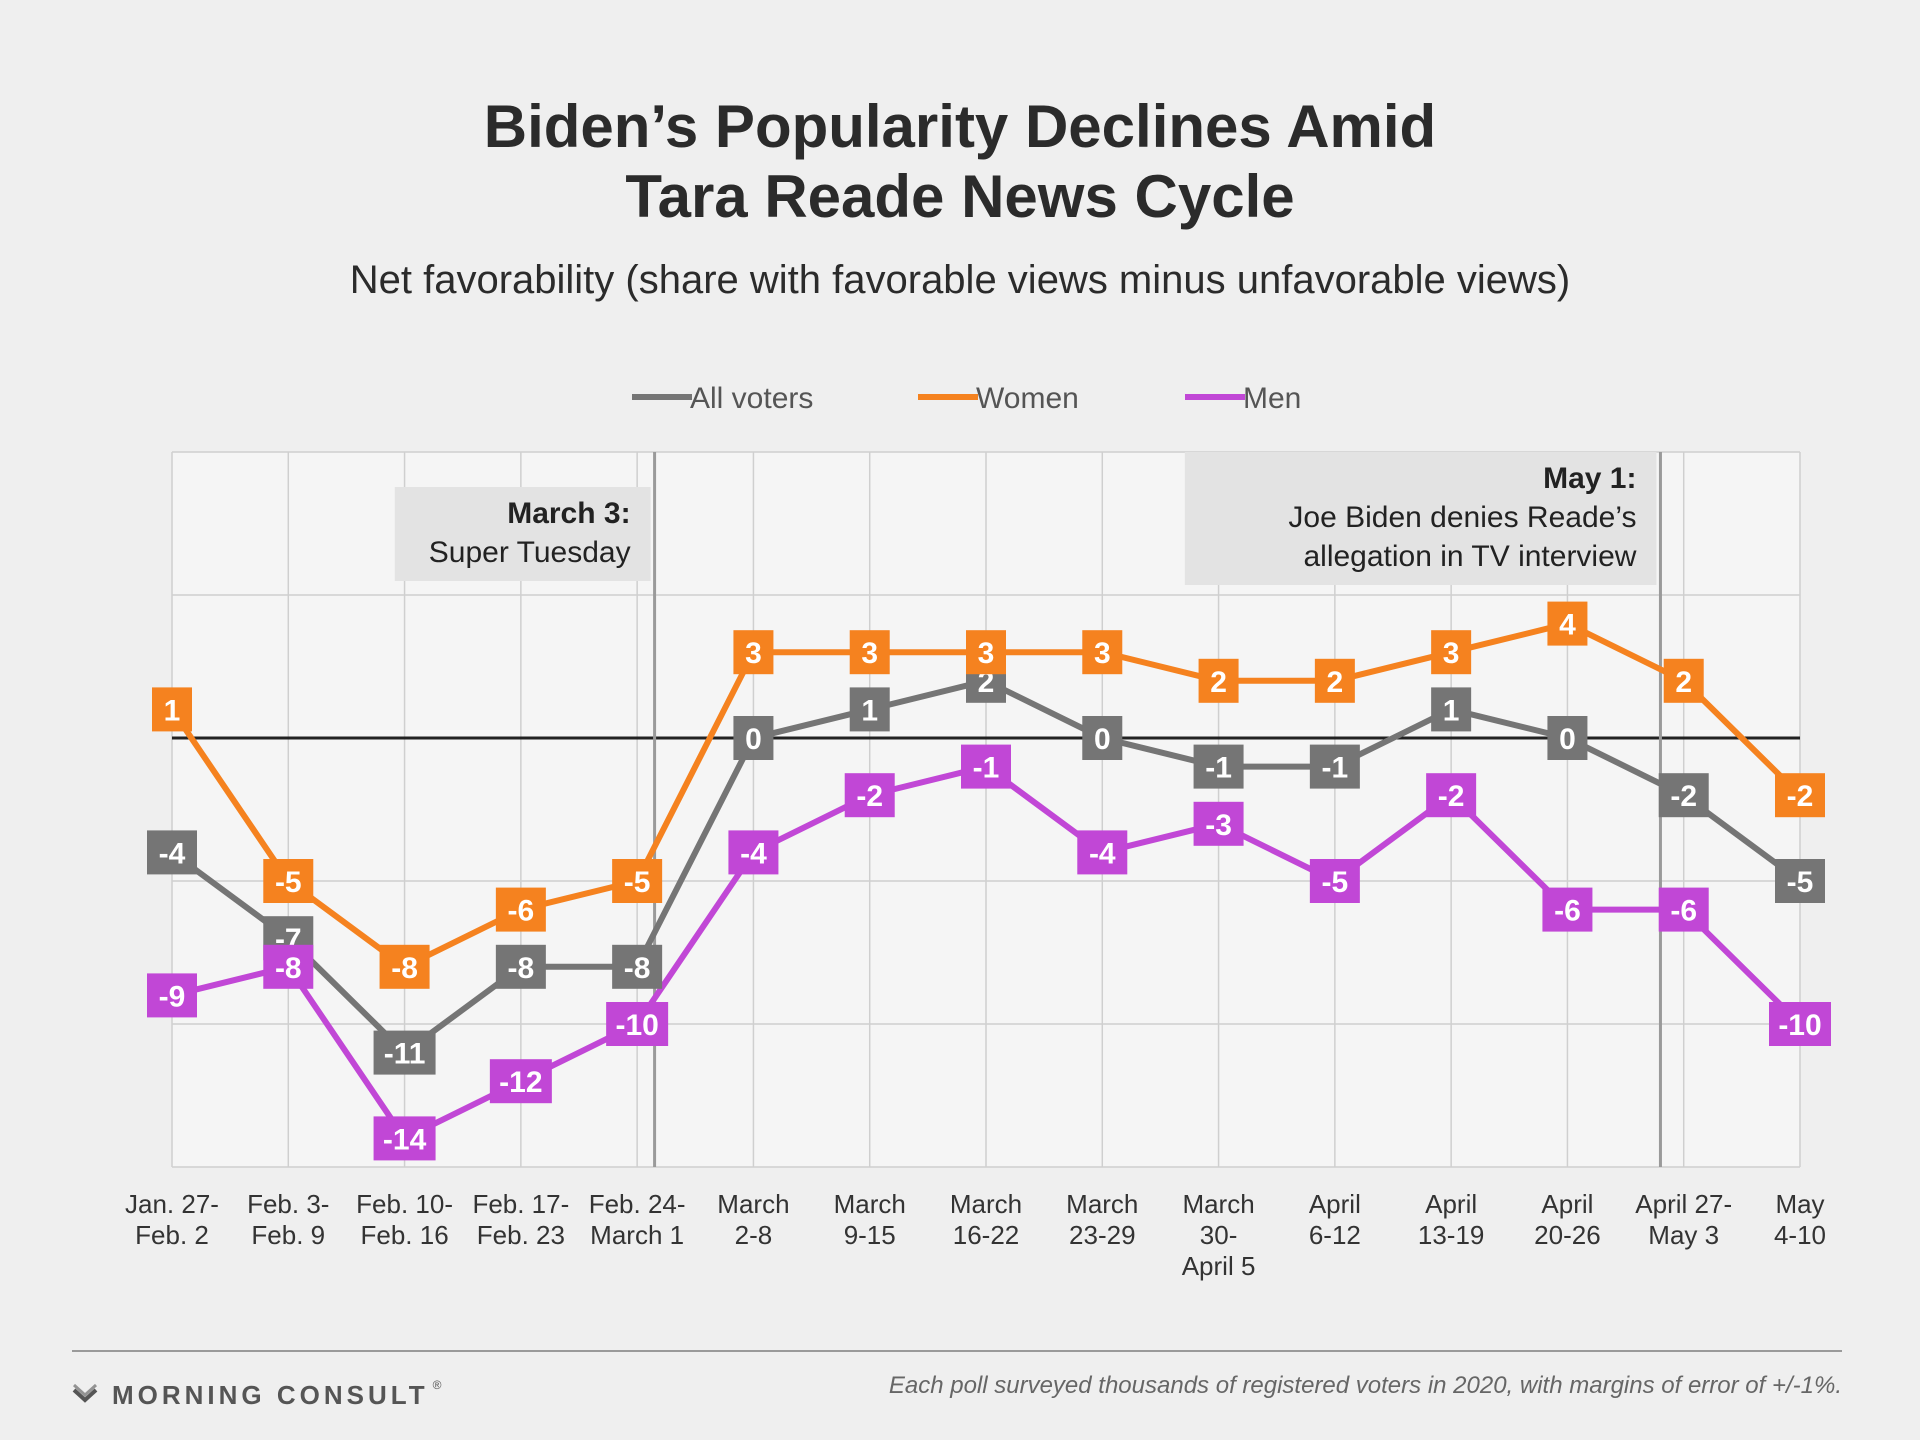  Describe the element at coordinates (957, 1351) in the screenshot. I see `footer-divider` at that location.